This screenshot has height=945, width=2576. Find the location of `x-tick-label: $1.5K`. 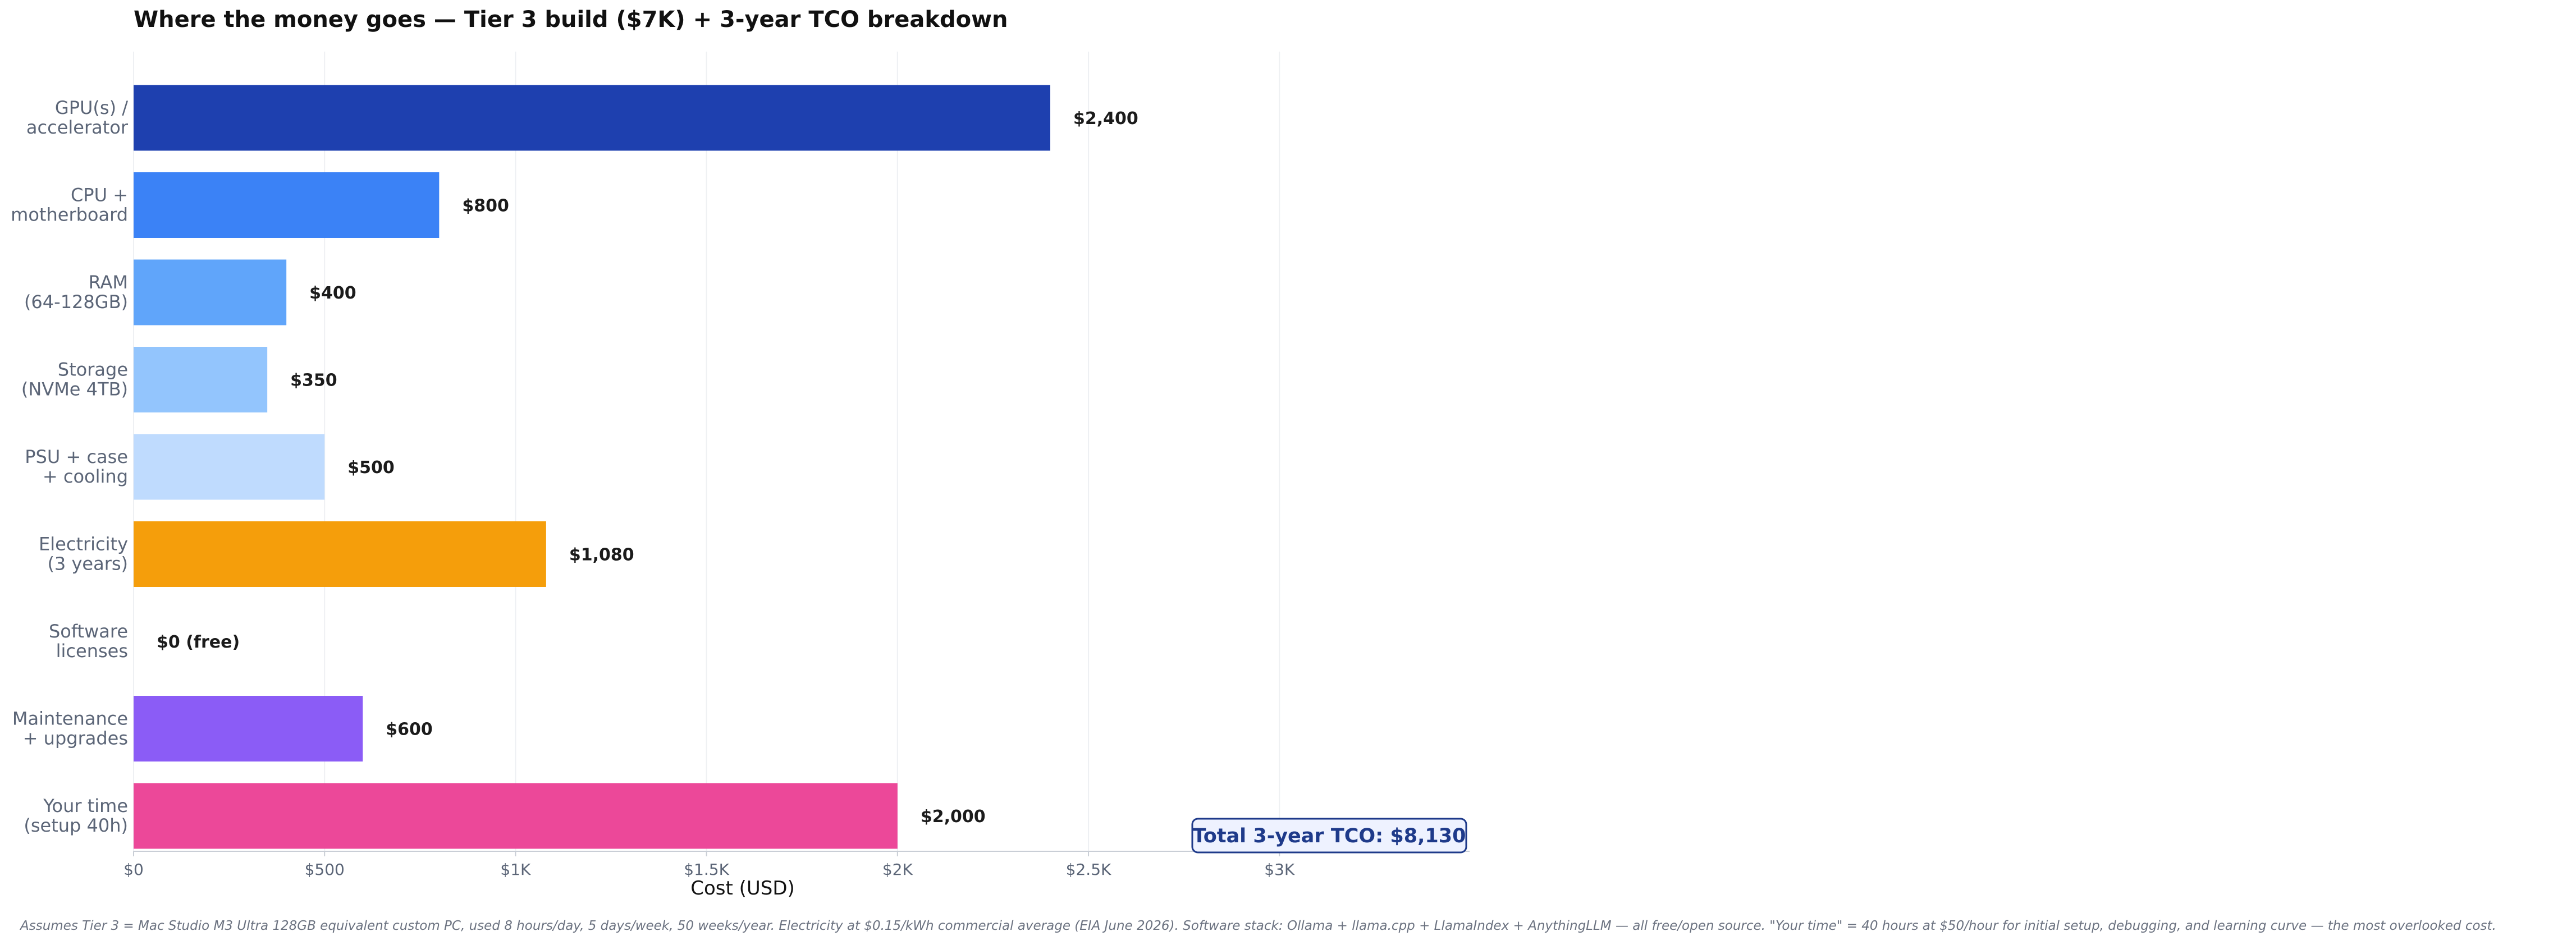

x-tick-label: $1.5K is located at coordinates (706, 869).